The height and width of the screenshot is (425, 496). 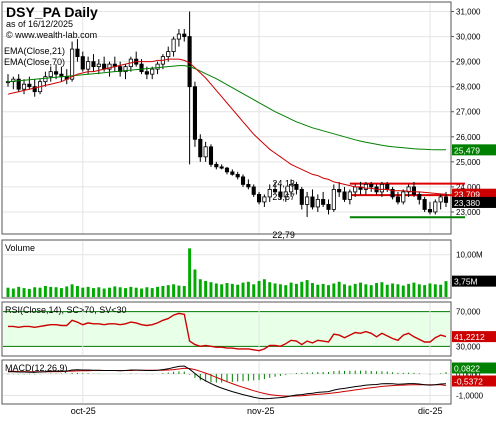 What do you see at coordinates (468, 137) in the screenshot?
I see `price-tick-label: 26,000` at bounding box center [468, 137].